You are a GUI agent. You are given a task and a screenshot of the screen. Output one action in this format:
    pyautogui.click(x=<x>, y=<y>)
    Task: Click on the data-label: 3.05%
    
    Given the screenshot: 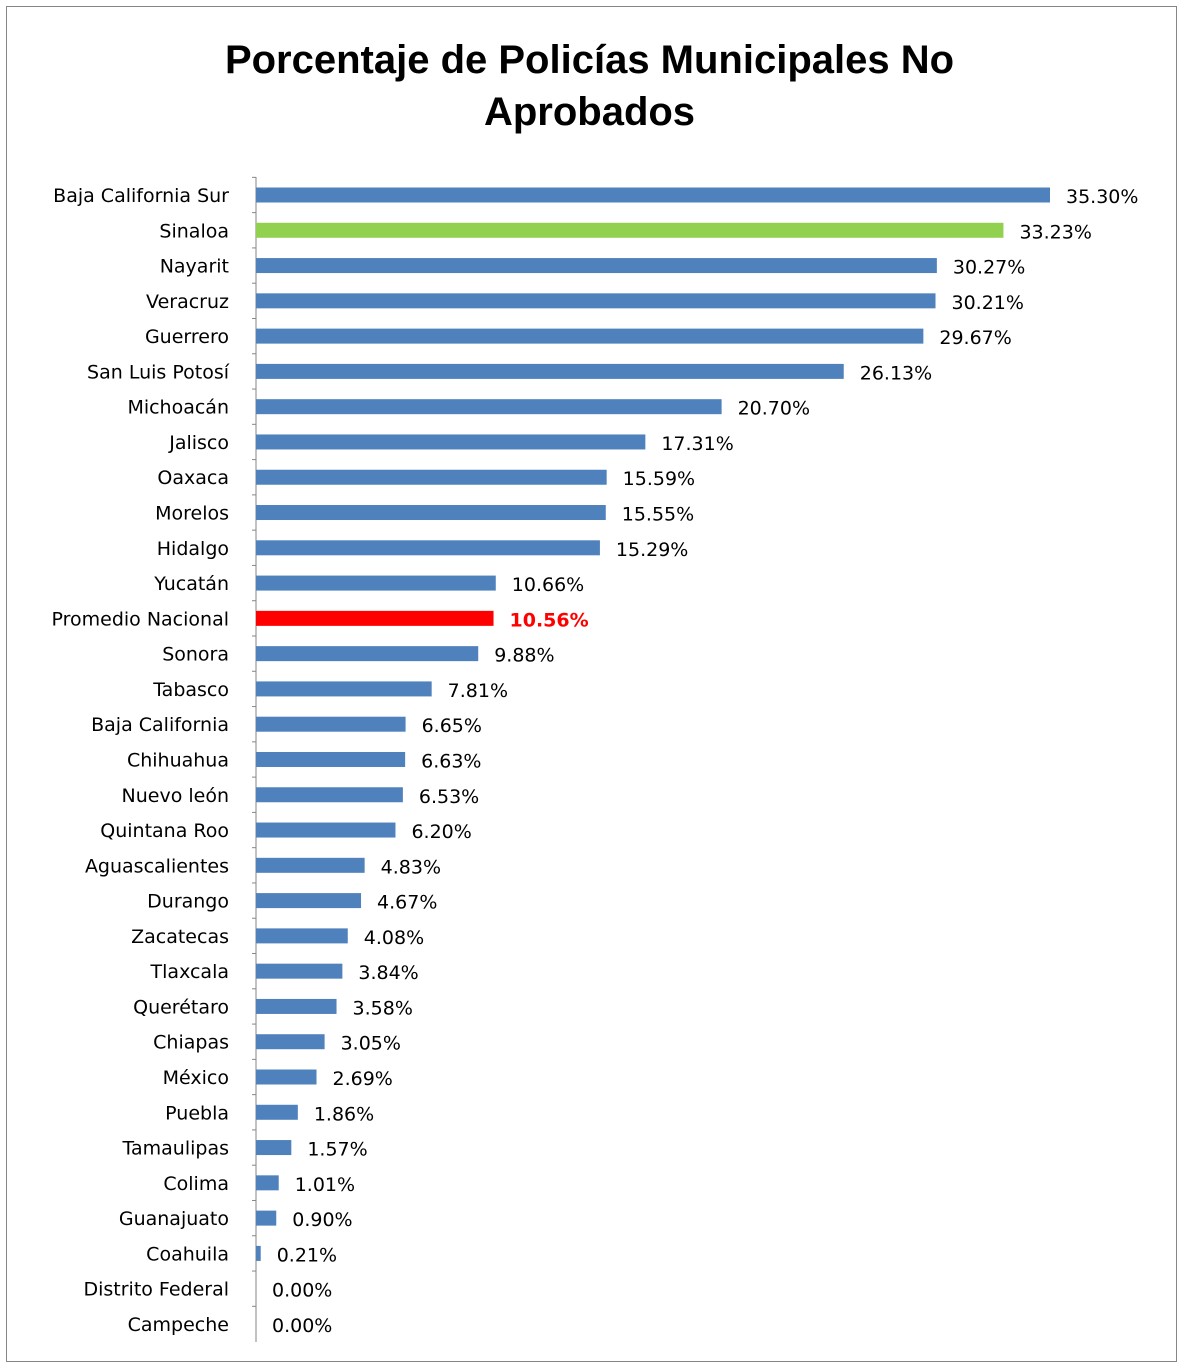 What is the action you would take?
    pyautogui.click(x=371, y=1044)
    